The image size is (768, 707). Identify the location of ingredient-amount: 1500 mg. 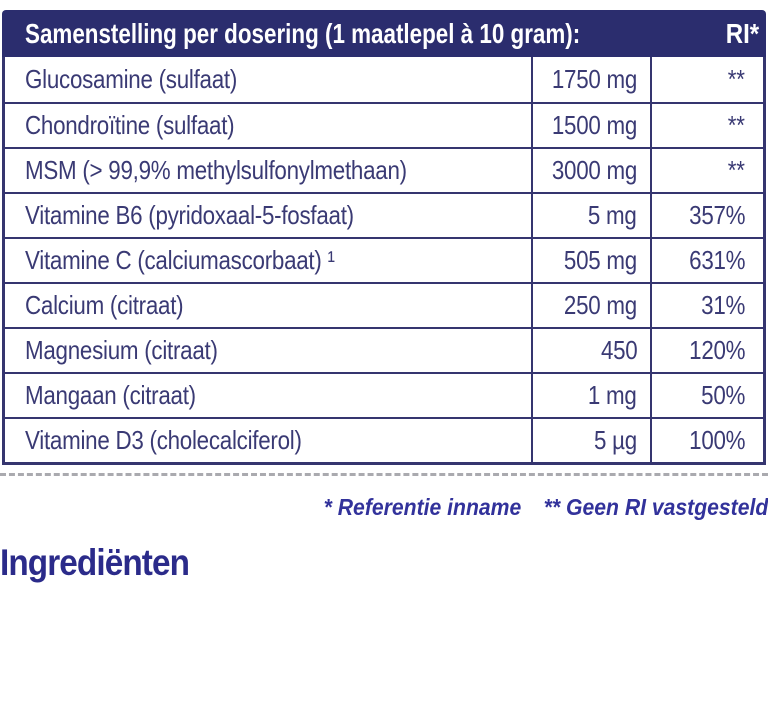
(594, 125).